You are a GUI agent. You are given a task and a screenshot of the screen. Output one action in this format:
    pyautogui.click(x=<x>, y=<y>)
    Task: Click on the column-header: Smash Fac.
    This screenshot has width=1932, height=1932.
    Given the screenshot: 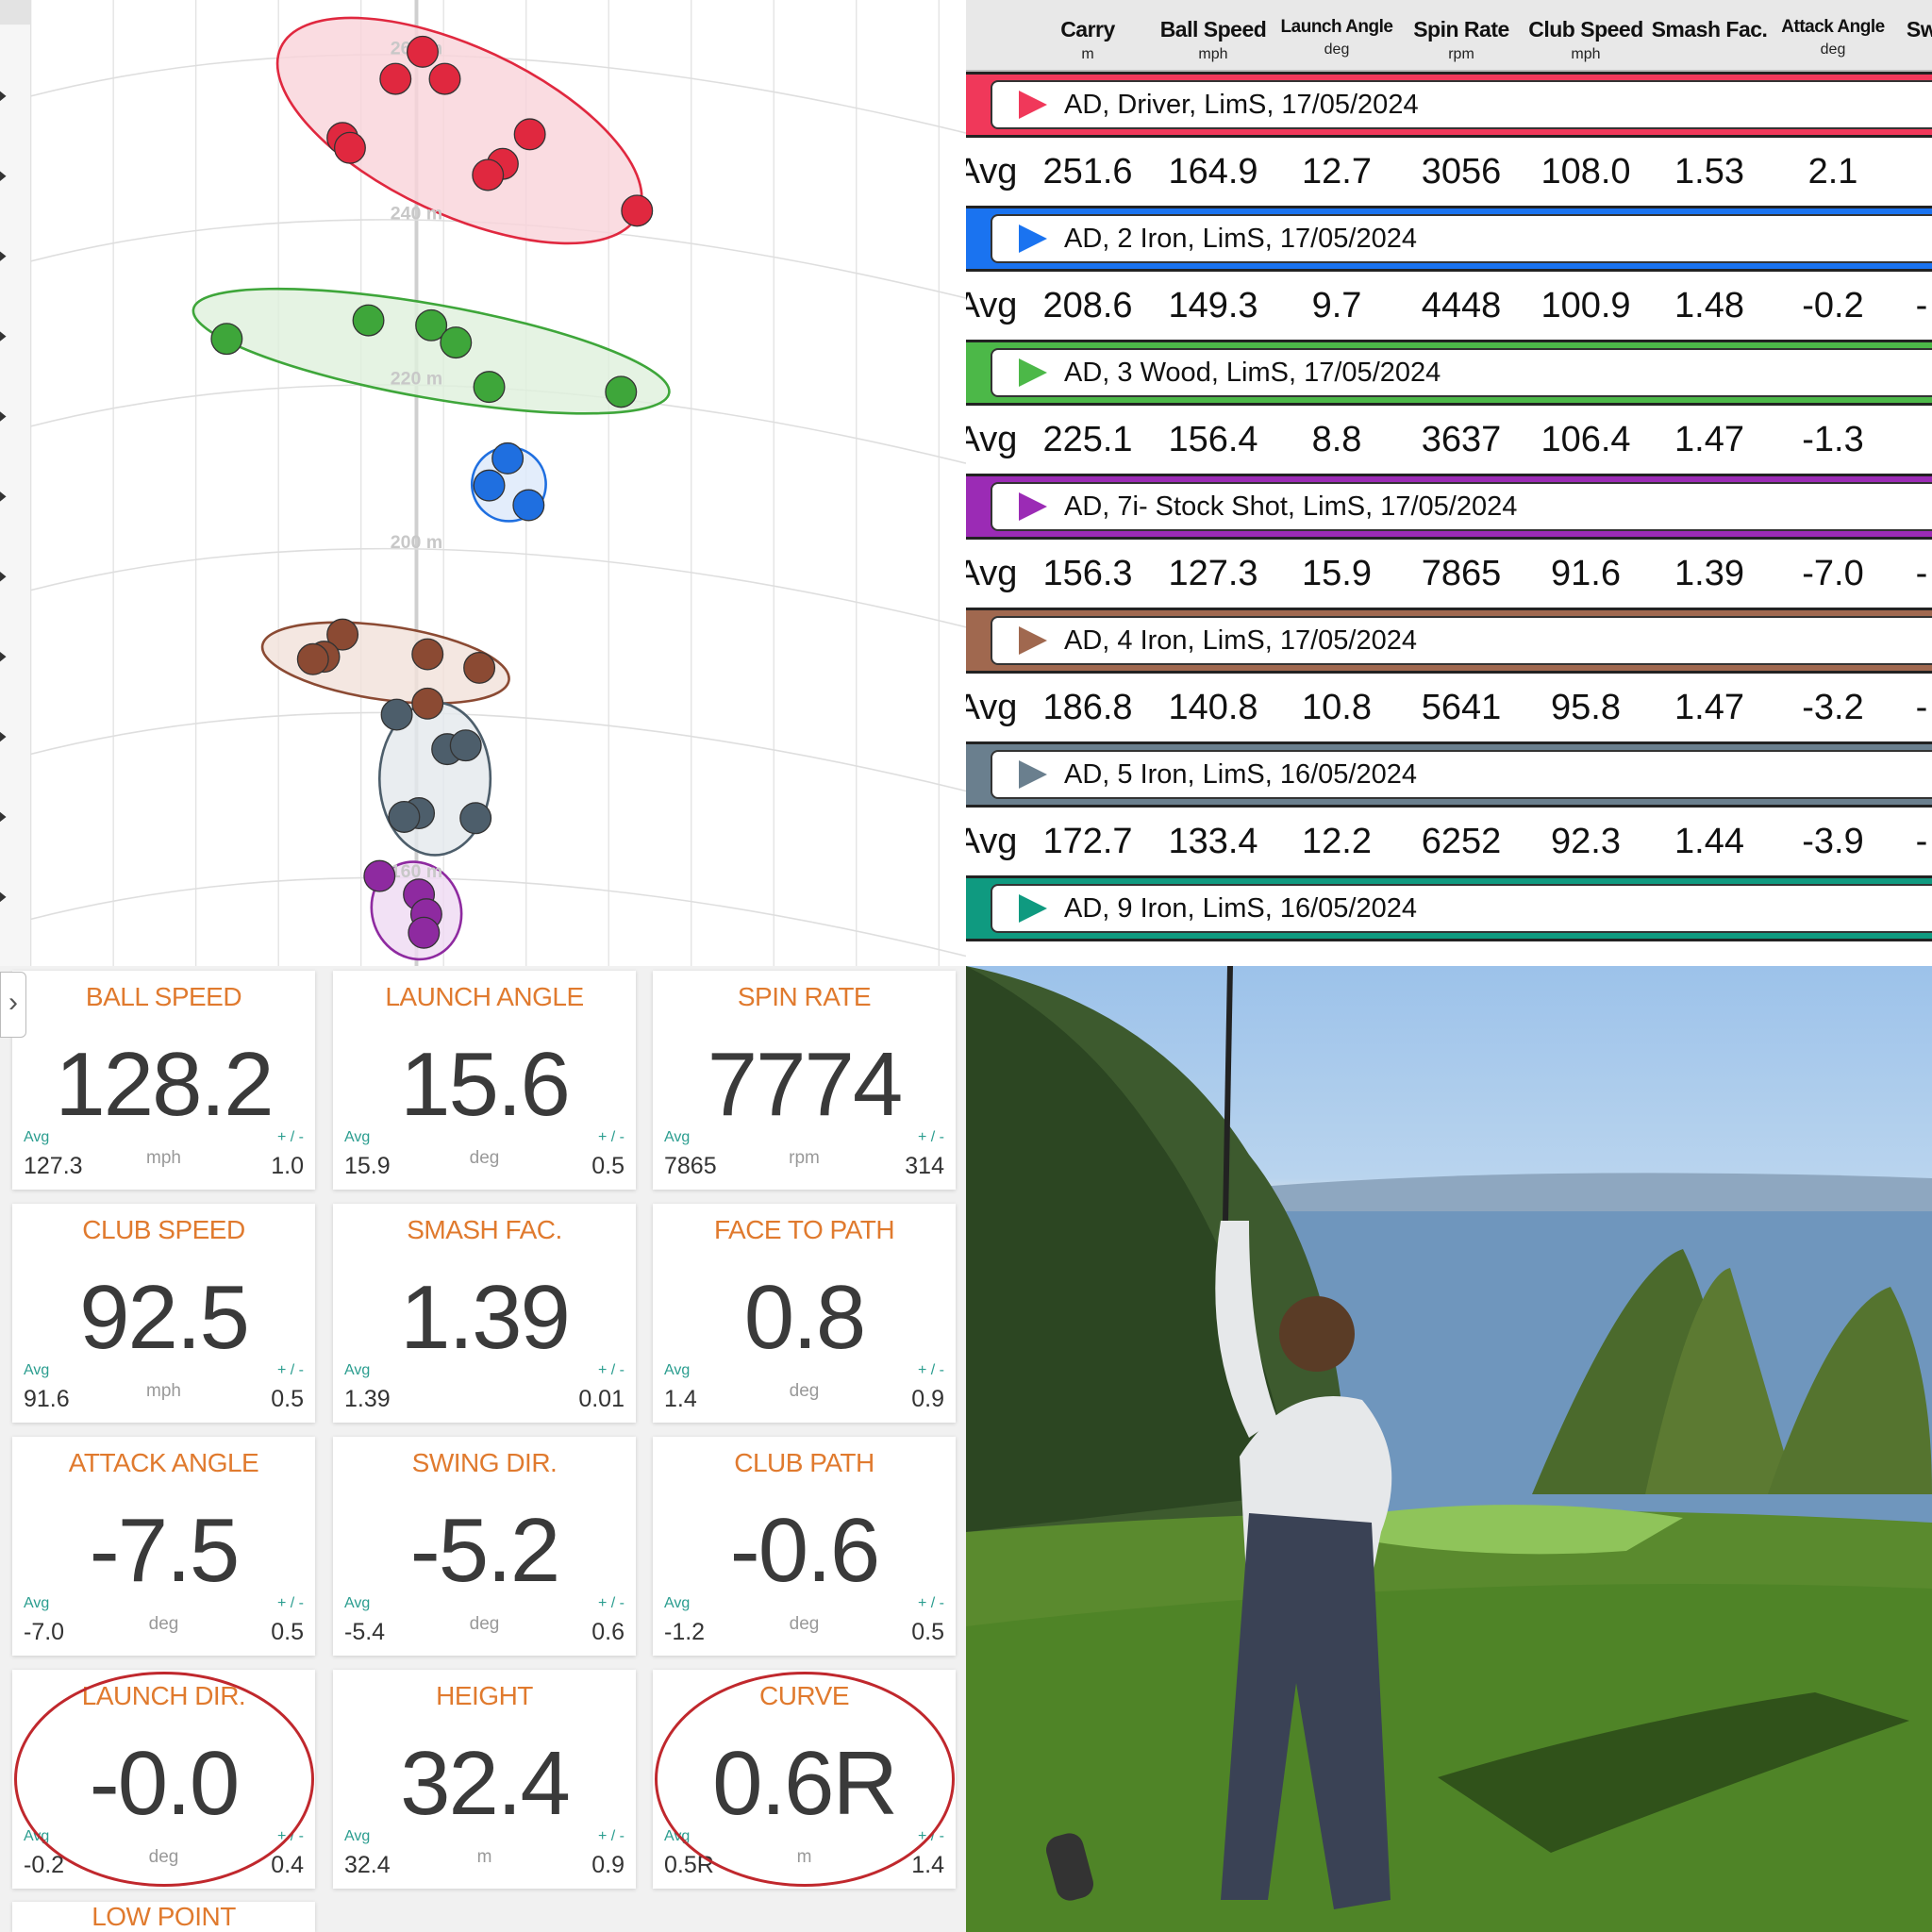 What is the action you would take?
    pyautogui.click(x=1710, y=31)
    